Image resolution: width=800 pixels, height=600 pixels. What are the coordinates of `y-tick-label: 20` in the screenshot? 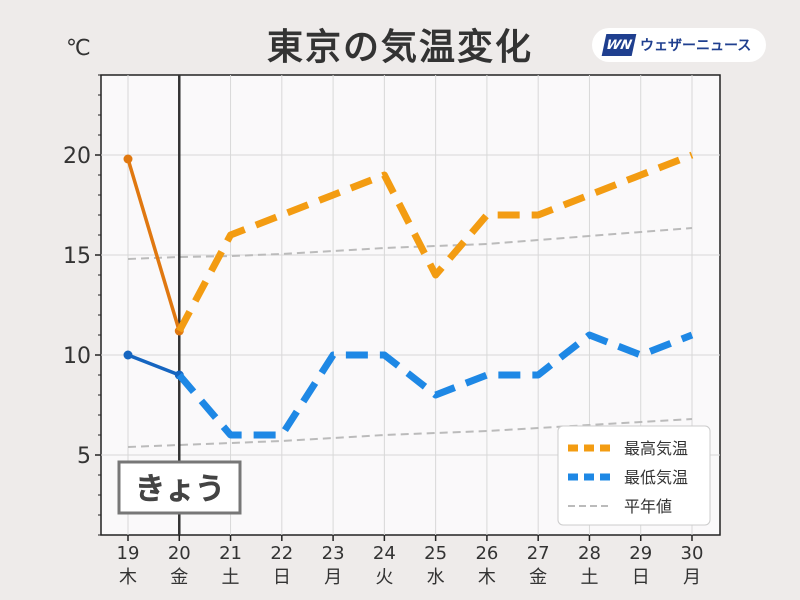 It's located at (77, 156).